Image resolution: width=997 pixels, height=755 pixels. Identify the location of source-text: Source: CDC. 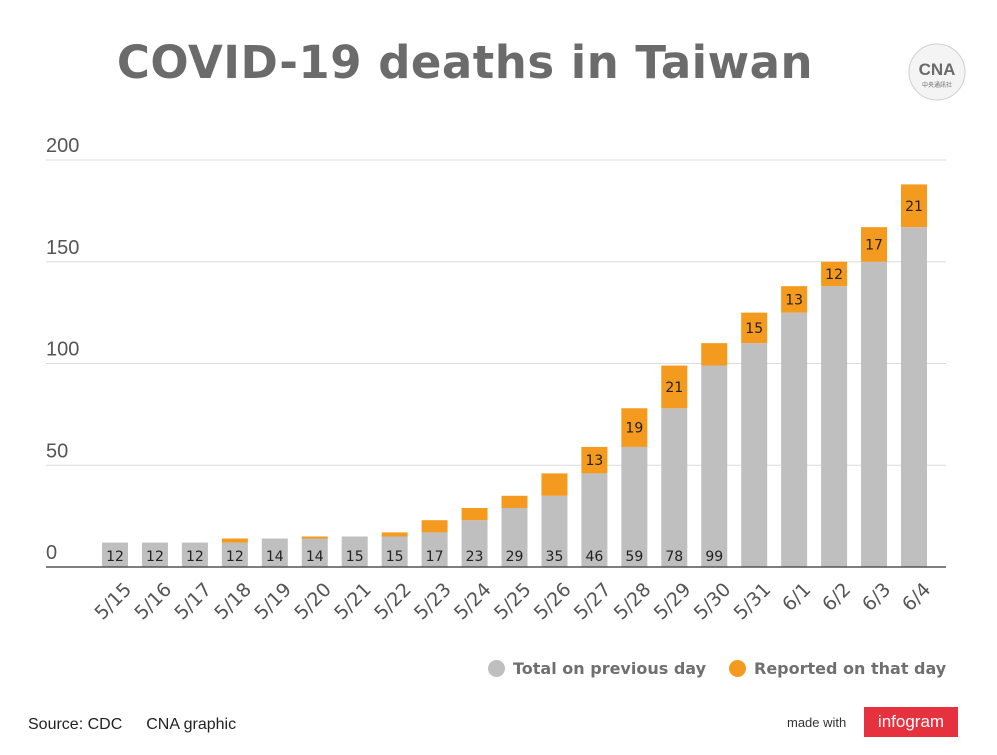
(75, 724).